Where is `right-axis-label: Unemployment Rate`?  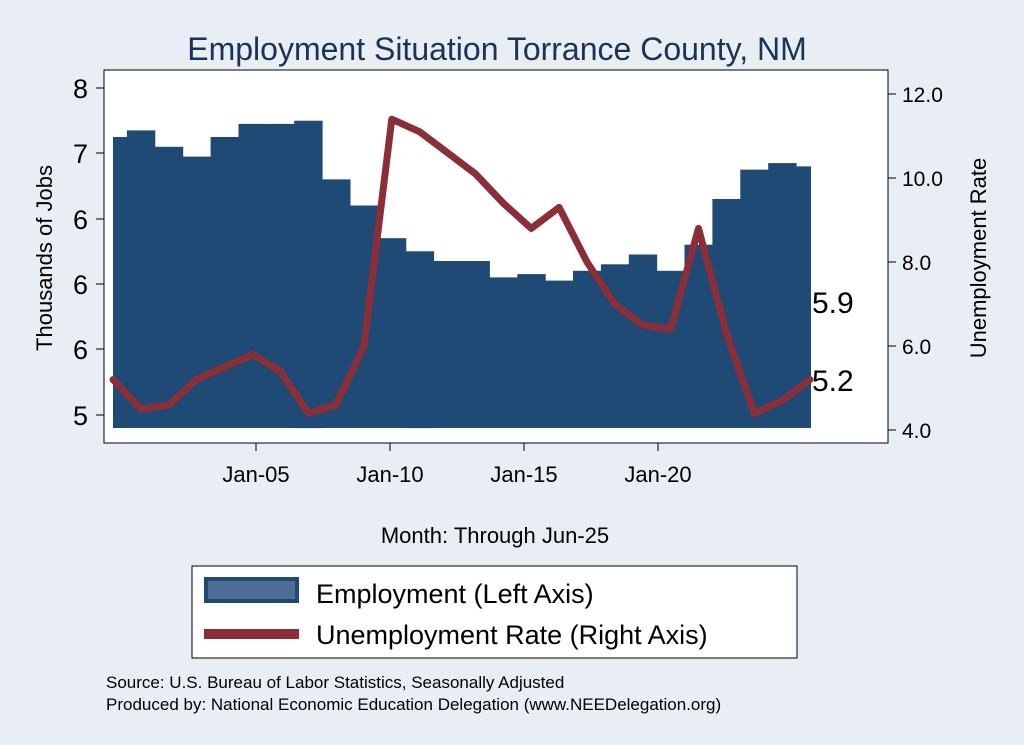 right-axis-label: Unemployment Rate is located at coordinates (978, 258).